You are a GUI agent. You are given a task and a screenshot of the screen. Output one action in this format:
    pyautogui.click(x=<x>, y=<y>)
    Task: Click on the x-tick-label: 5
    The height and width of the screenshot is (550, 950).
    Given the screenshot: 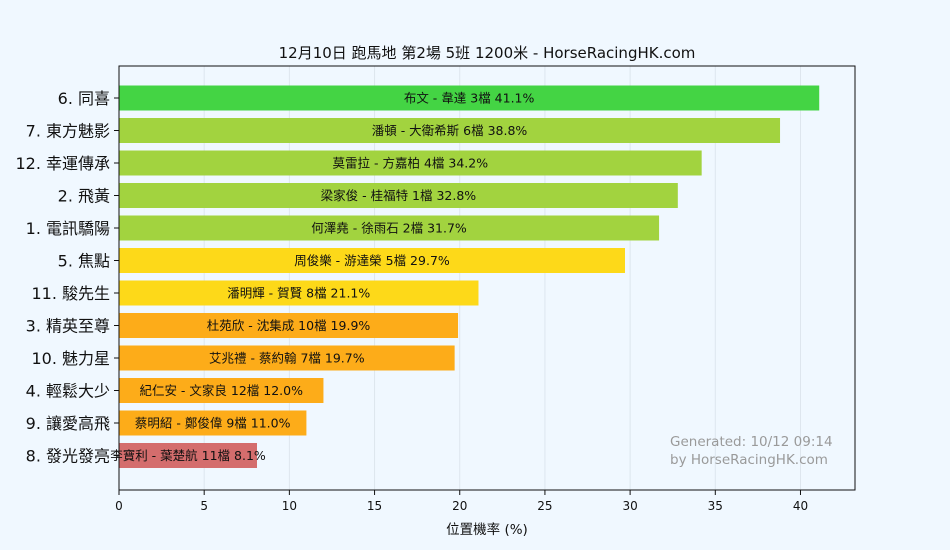 What is the action you would take?
    pyautogui.click(x=204, y=506)
    